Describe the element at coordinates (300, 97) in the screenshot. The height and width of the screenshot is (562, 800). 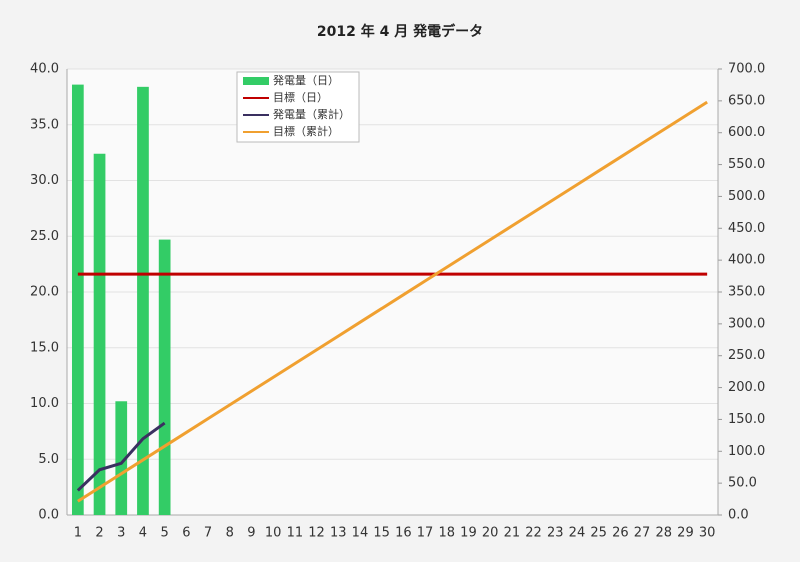
I see `legend-label: 目標（日）` at that location.